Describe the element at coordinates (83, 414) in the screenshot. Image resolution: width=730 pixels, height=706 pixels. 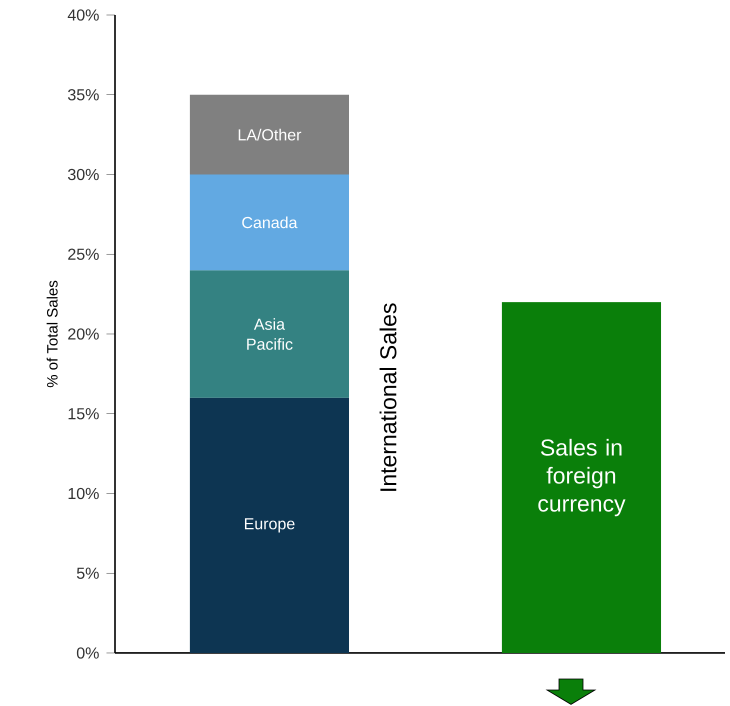
I see `y-tick-label: 15%` at that location.